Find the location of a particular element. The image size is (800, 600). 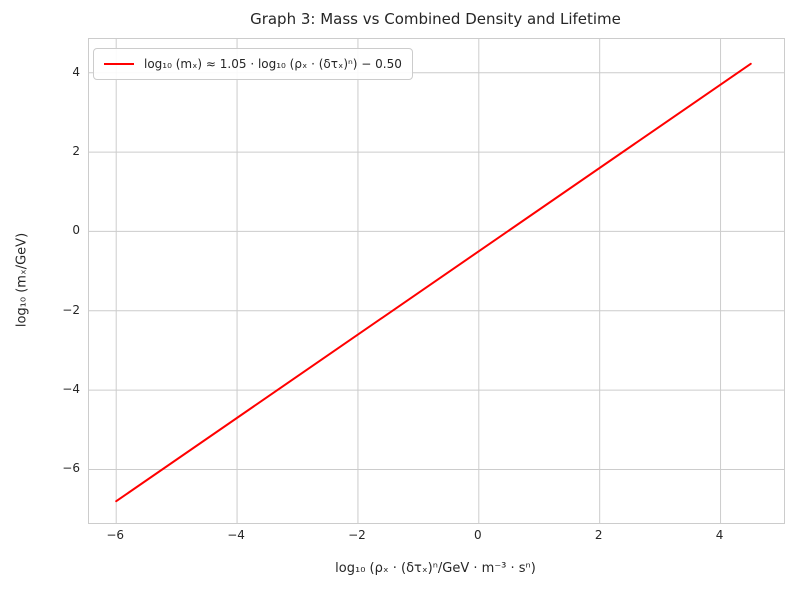

legend-line-sample-icon is located at coordinates (119, 64).